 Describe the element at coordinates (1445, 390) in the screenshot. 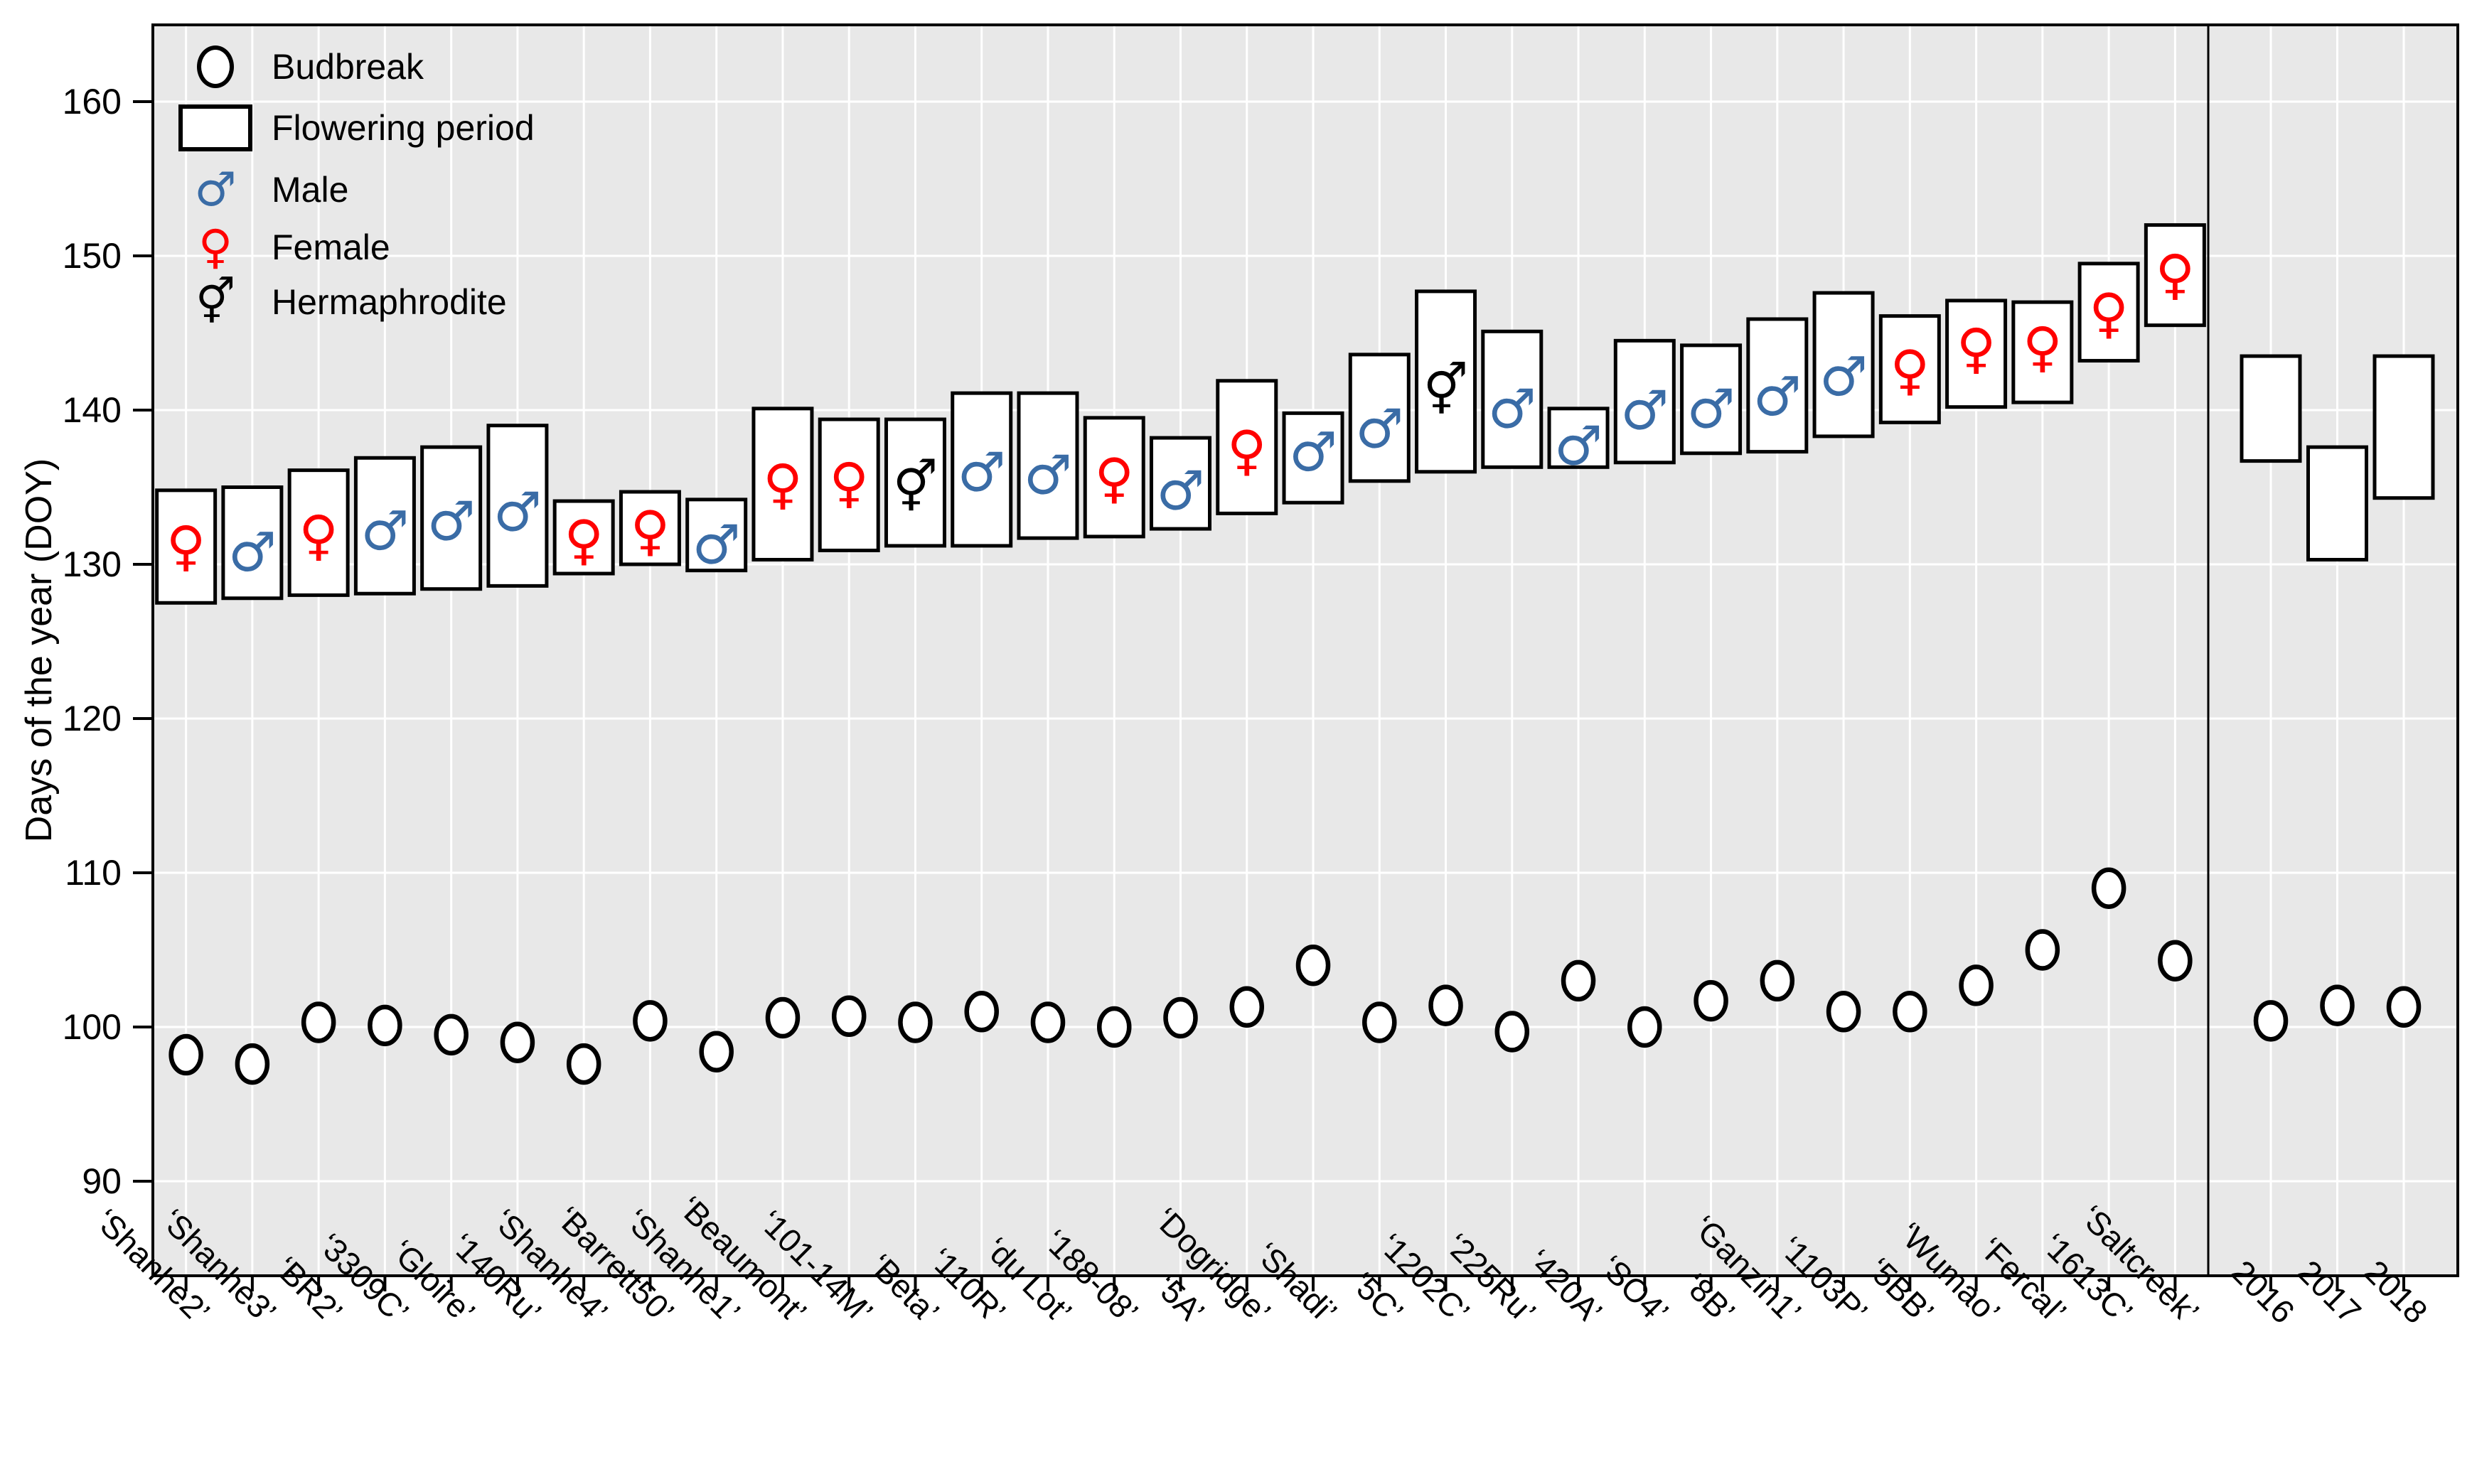

I see `hermaphrodite-symbol: ⚥` at that location.